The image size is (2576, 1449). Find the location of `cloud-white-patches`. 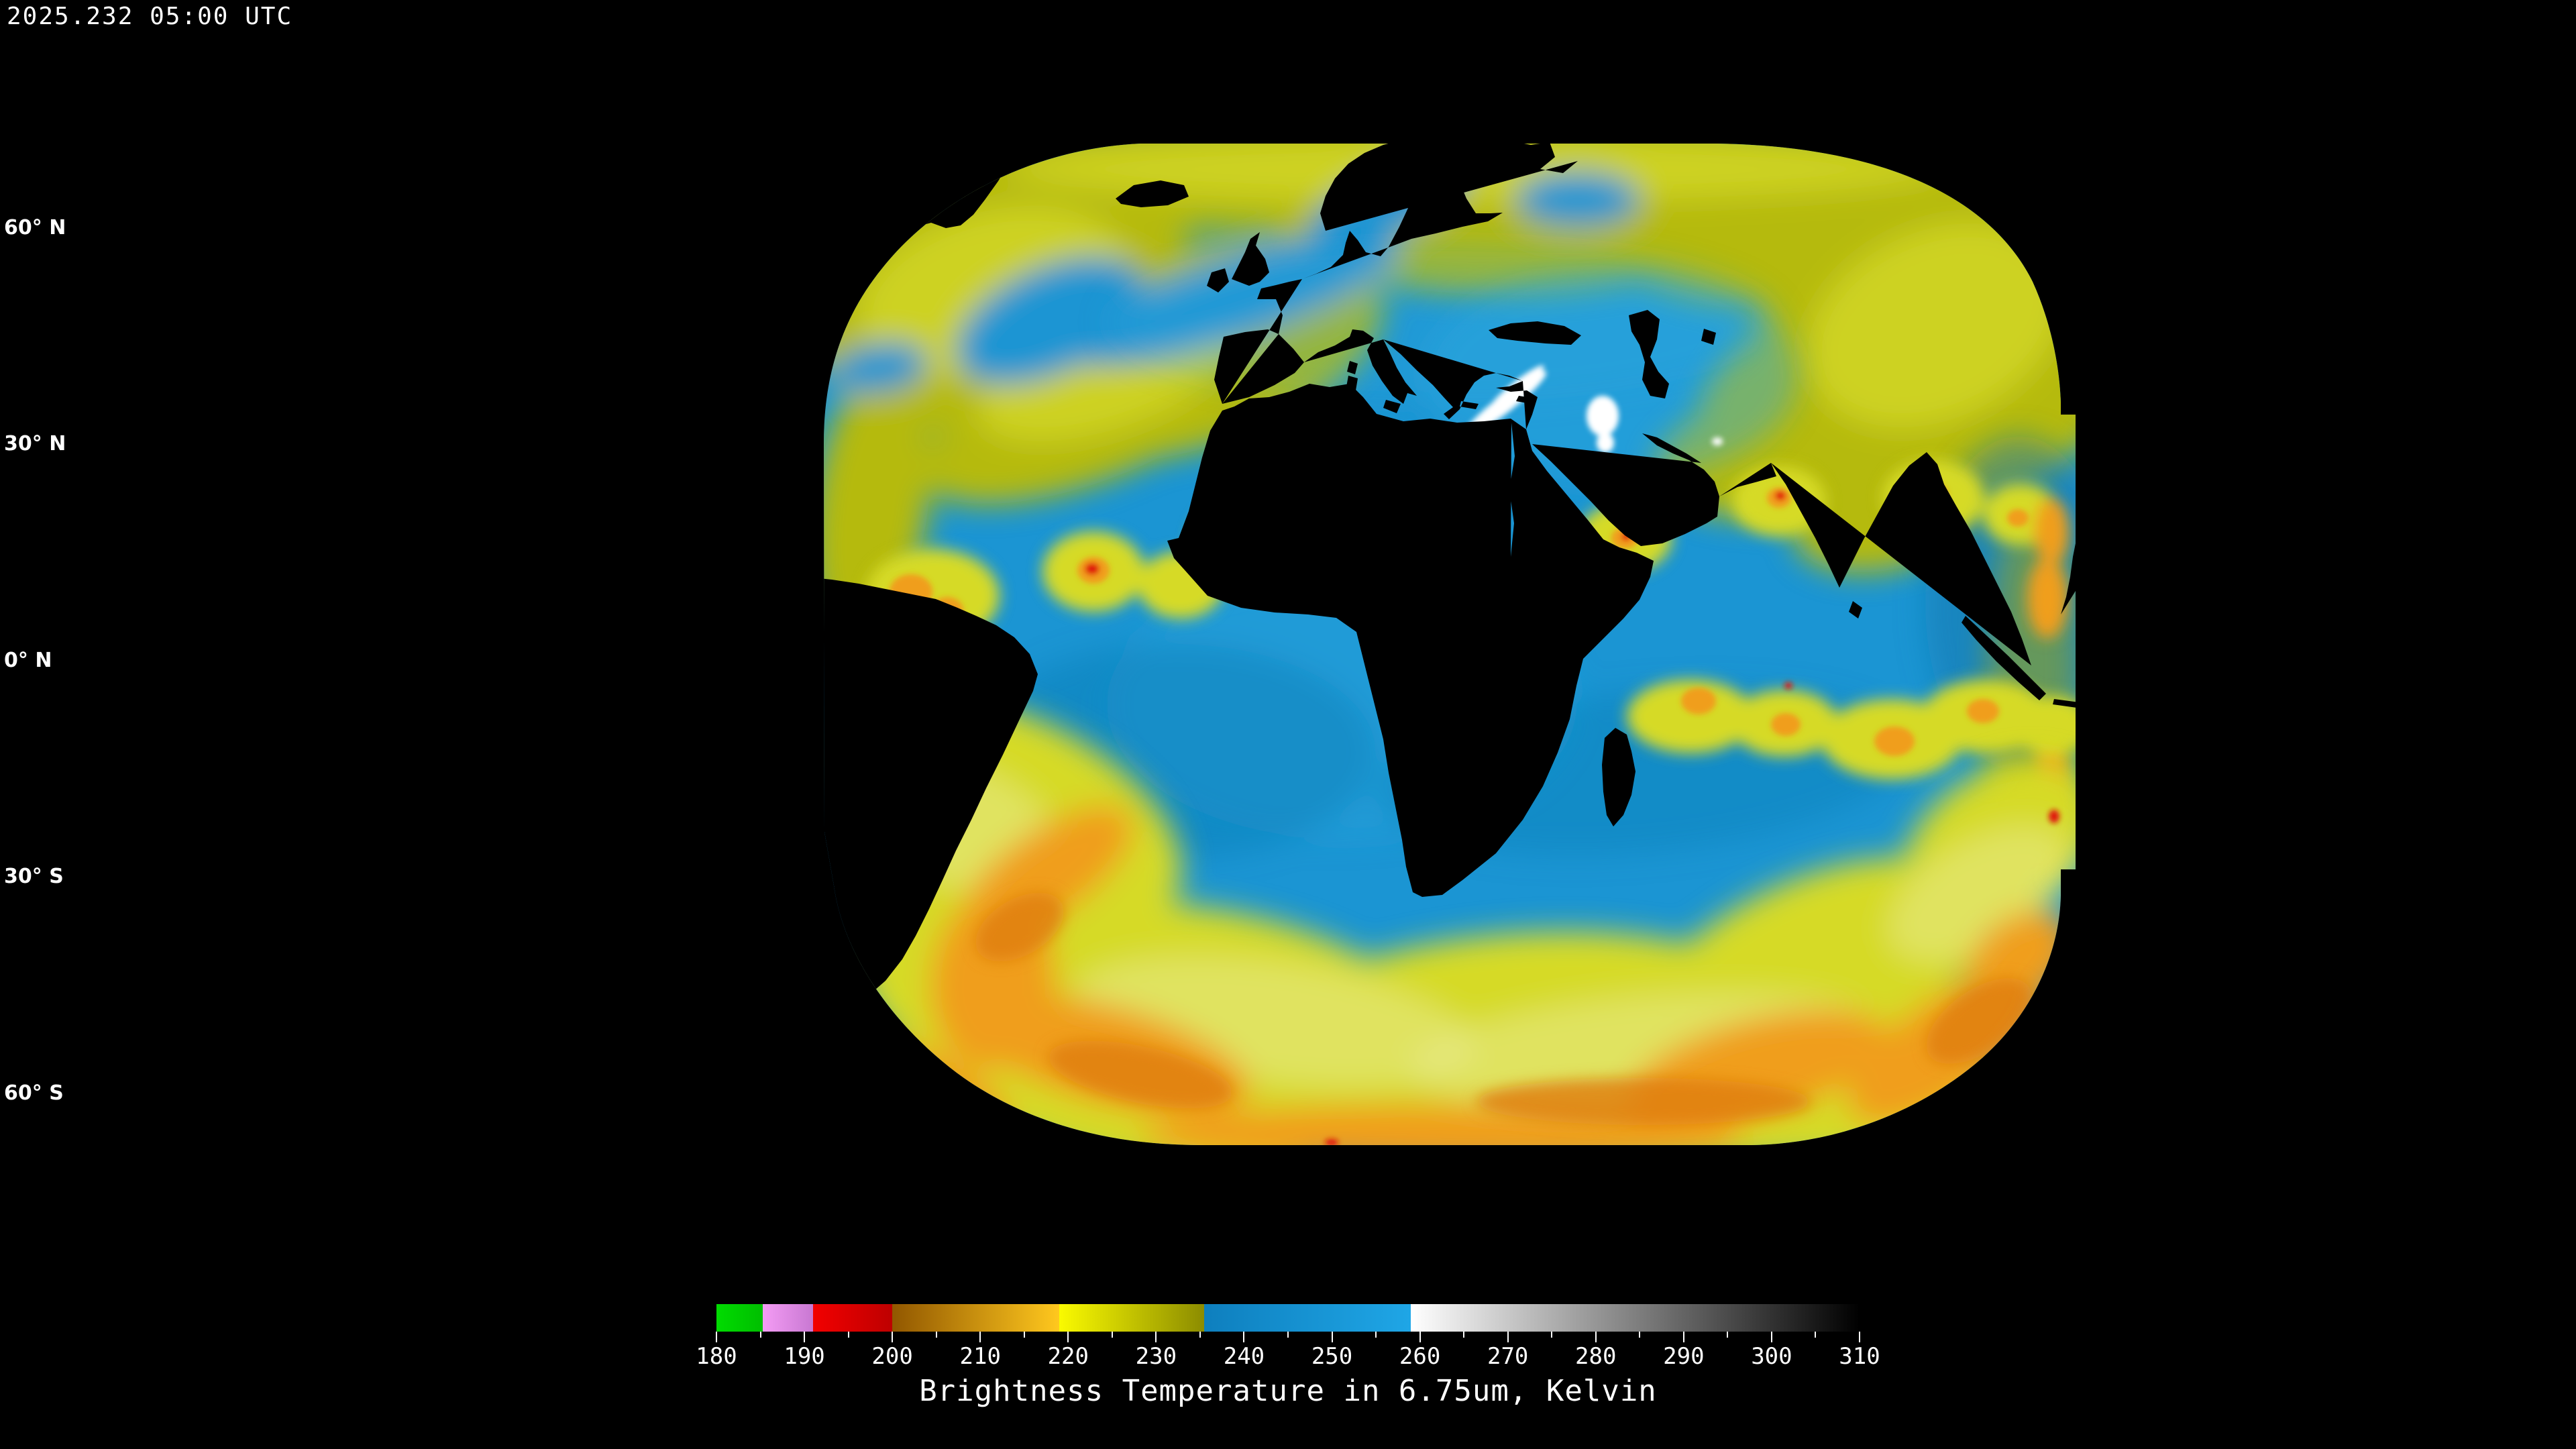

cloud-white-patches is located at coordinates (1593, 409).